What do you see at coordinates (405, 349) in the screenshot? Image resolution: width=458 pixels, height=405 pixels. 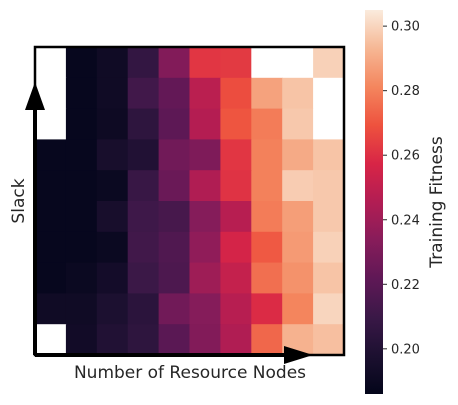 I see `colorbar-tick-label: 0.20` at bounding box center [405, 349].